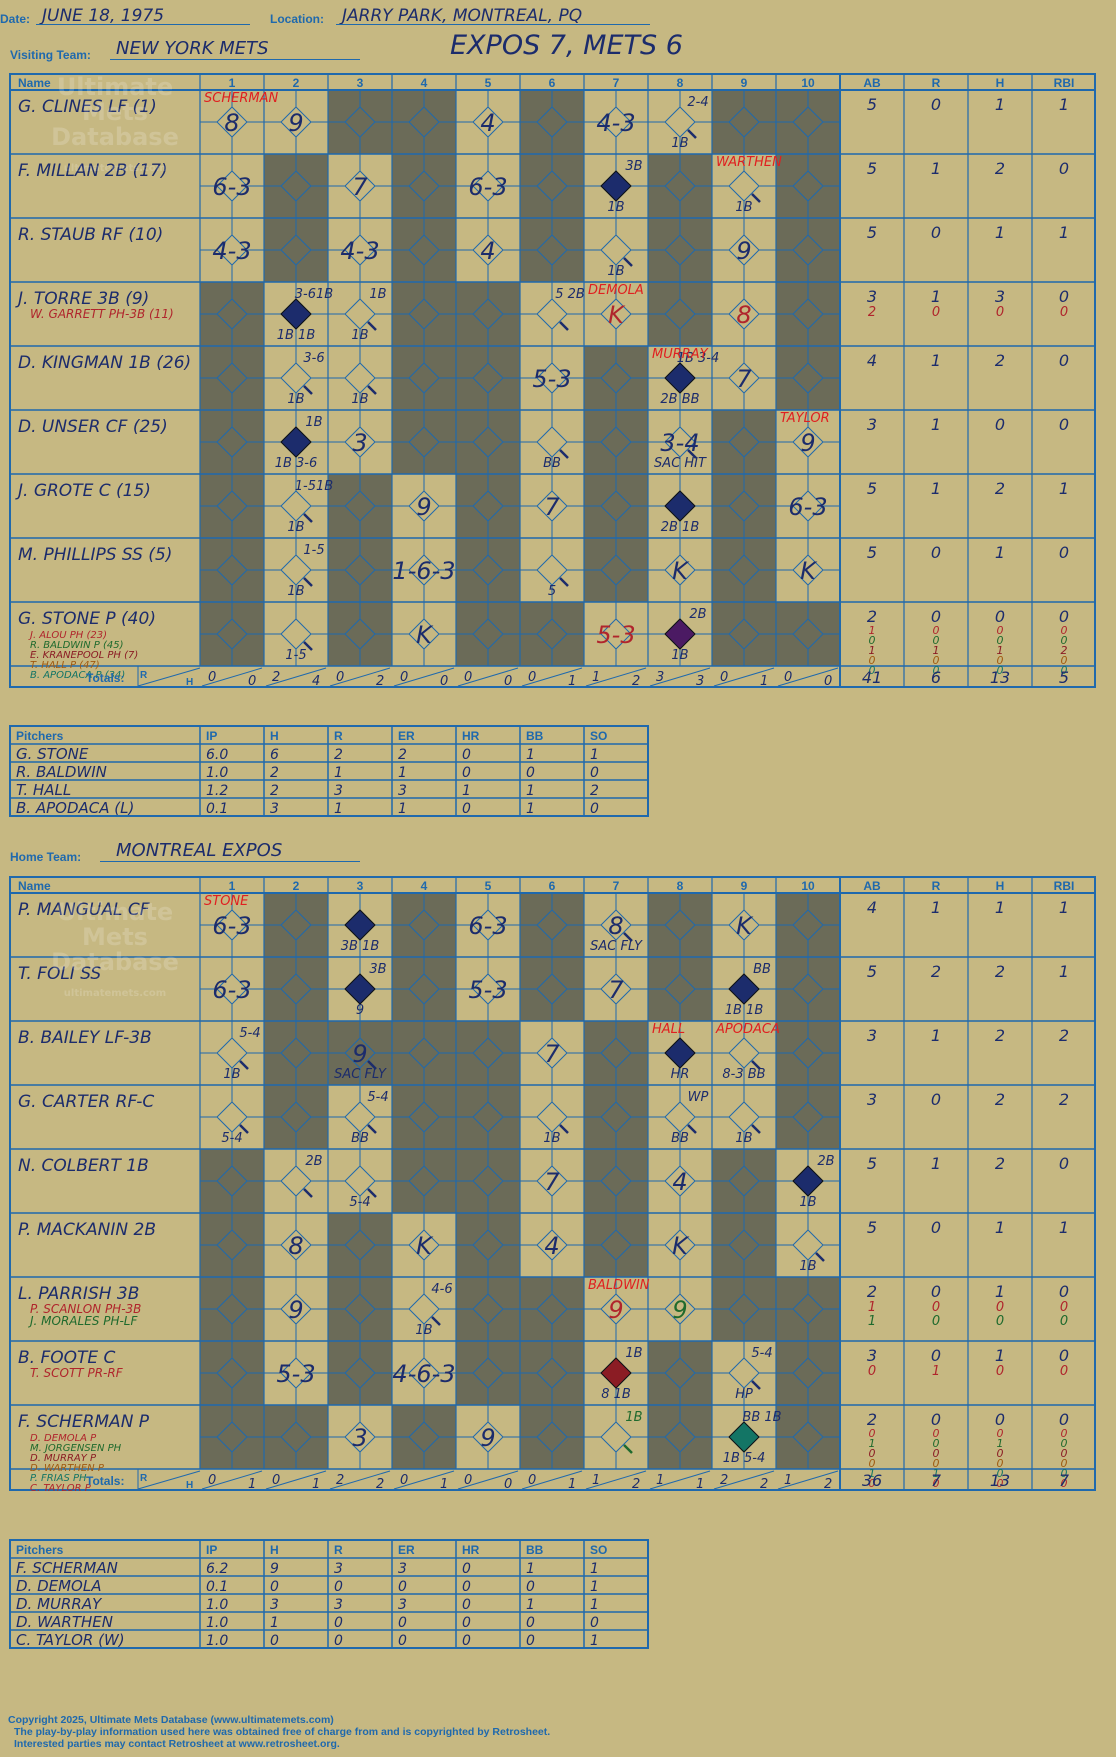  What do you see at coordinates (360, 1074) in the screenshot?
I see `play-note: SAC FLY` at bounding box center [360, 1074].